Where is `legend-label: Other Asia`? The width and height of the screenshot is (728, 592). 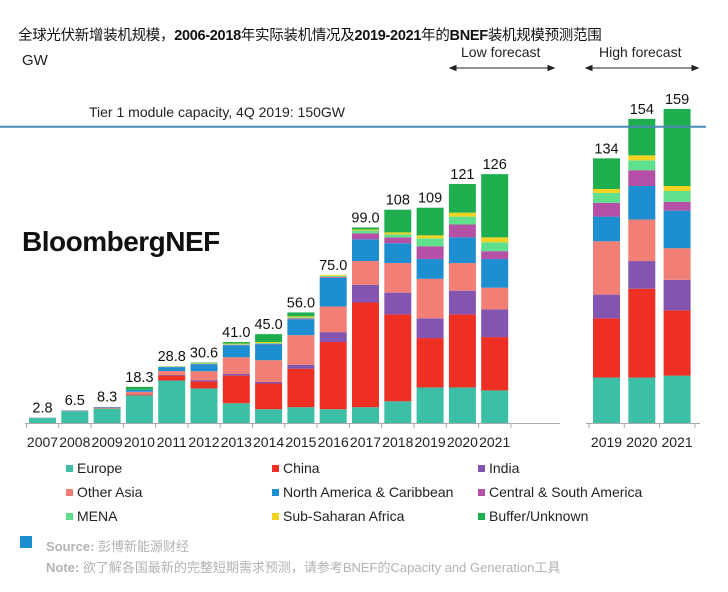 legend-label: Other Asia is located at coordinates (110, 492).